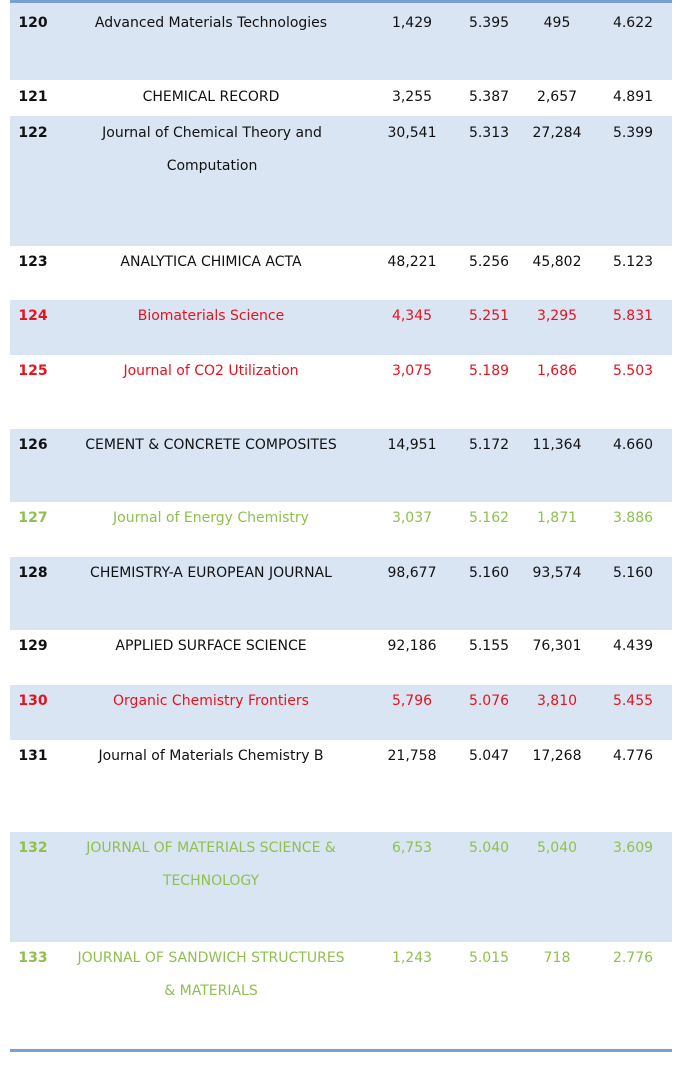 This screenshot has width=683, height=1069. Describe the element at coordinates (489, 445) in the screenshot. I see `impact-factor-cell: 5.172` at that location.